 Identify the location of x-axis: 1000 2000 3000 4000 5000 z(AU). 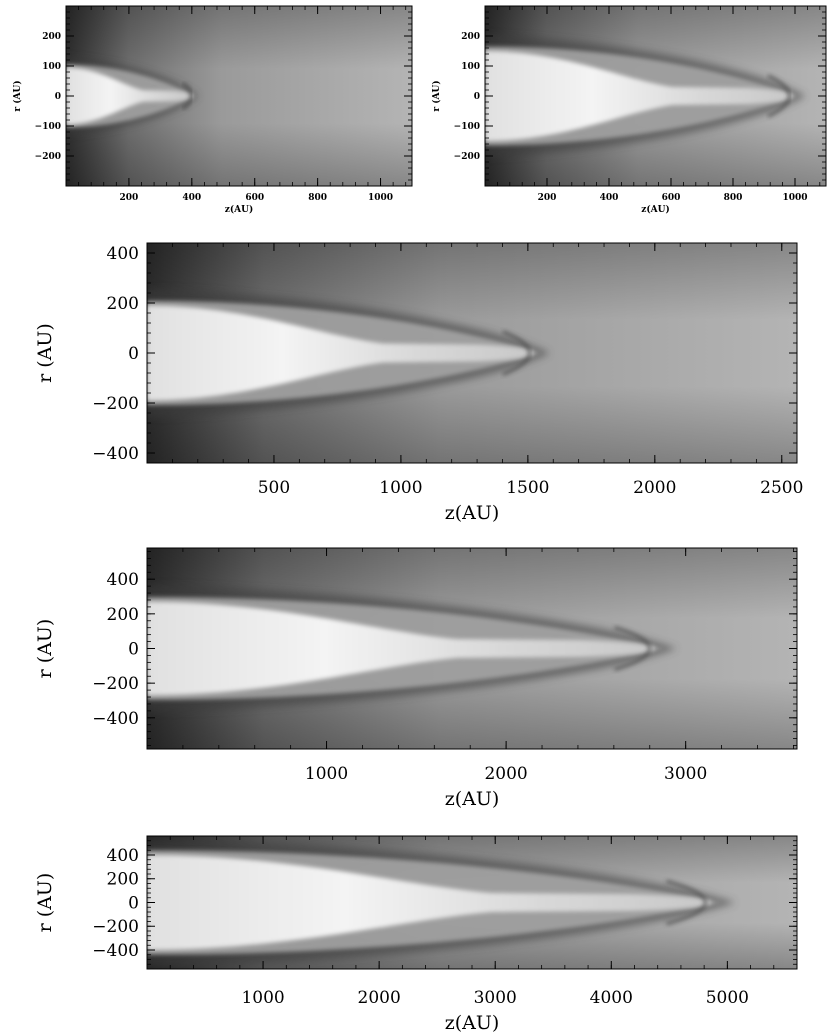
(472, 935).